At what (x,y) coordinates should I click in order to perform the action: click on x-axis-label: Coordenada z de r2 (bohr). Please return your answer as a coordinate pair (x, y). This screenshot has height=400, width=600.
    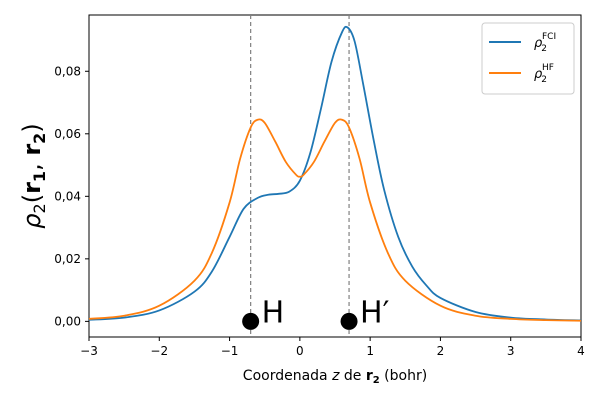
    Looking at the image, I should click on (335, 377).